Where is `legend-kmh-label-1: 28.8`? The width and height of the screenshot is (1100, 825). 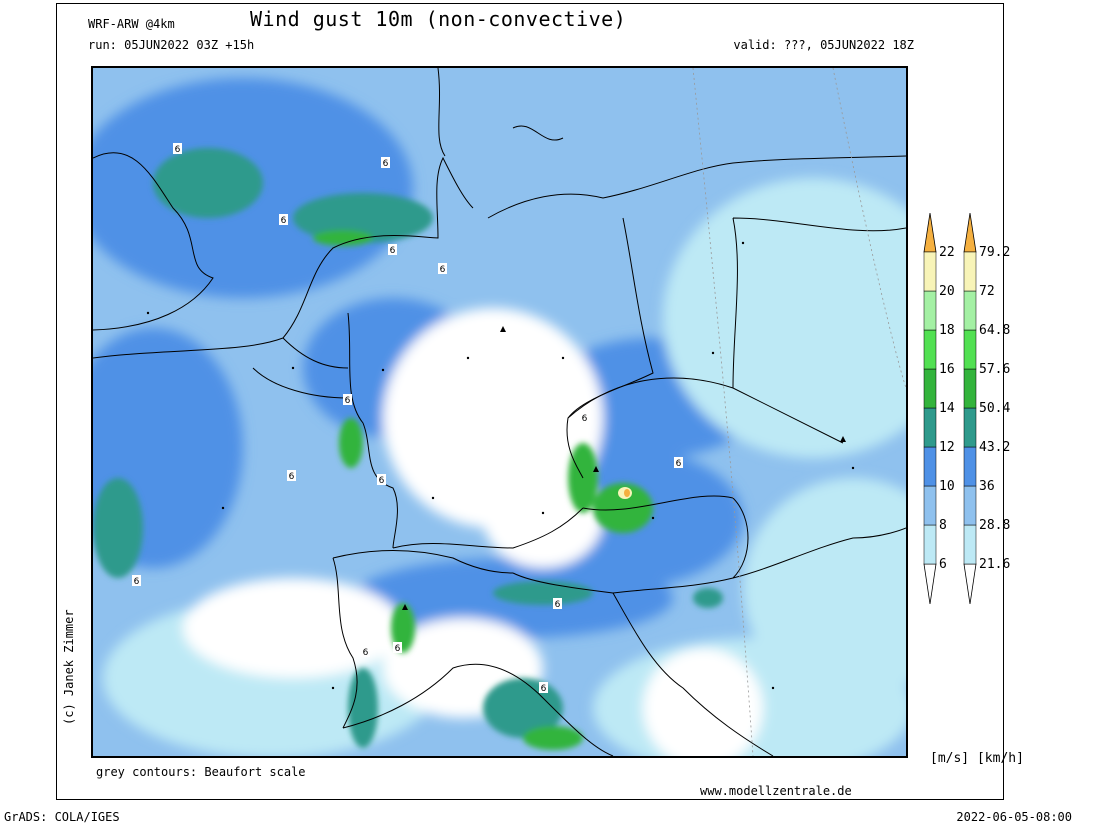
legend-kmh-label-1: 28.8 is located at coordinates (994, 525).